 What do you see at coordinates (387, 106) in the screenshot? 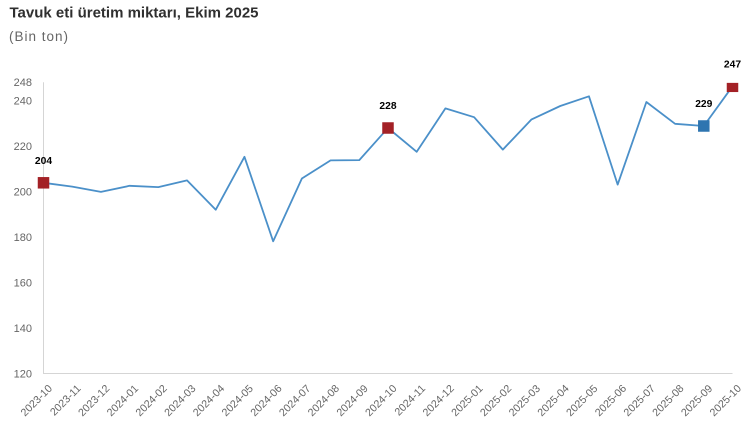
I see `svg-text: 228` at bounding box center [387, 106].